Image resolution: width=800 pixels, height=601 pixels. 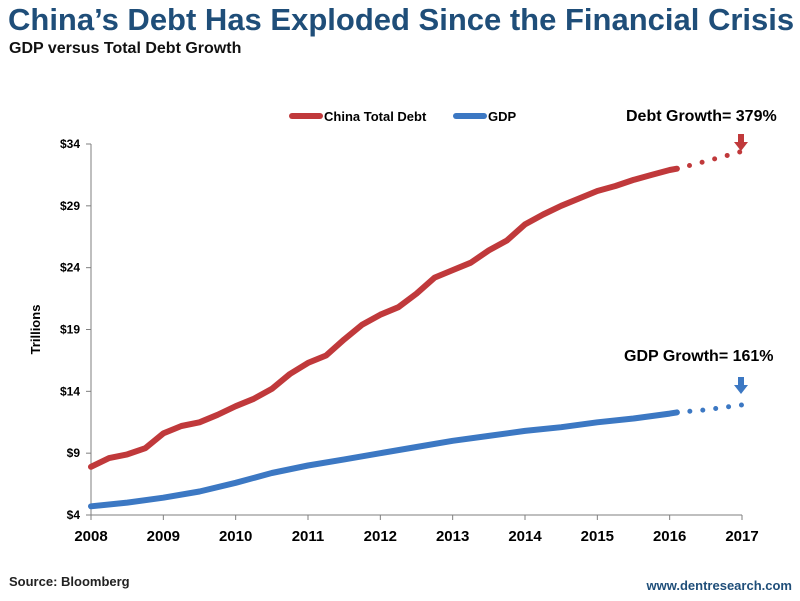 I want to click on x-tick-label: 2015, so click(x=597, y=536).